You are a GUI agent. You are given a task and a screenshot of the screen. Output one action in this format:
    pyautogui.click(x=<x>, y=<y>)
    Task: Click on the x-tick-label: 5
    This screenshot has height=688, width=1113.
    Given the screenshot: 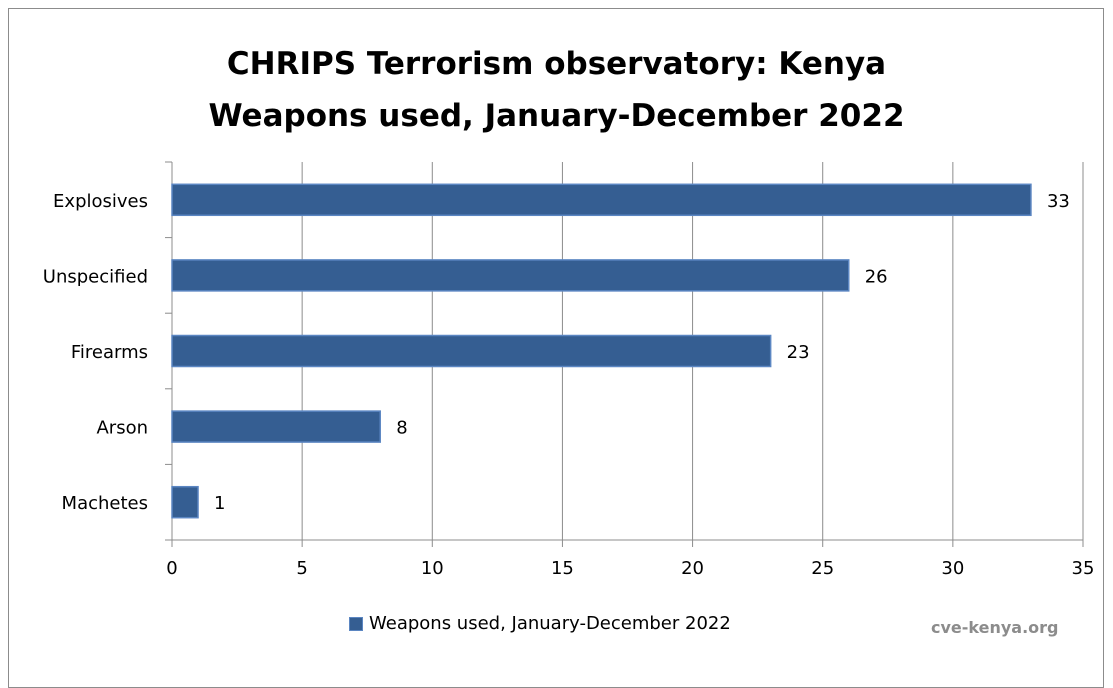 What is the action you would take?
    pyautogui.click(x=301, y=568)
    